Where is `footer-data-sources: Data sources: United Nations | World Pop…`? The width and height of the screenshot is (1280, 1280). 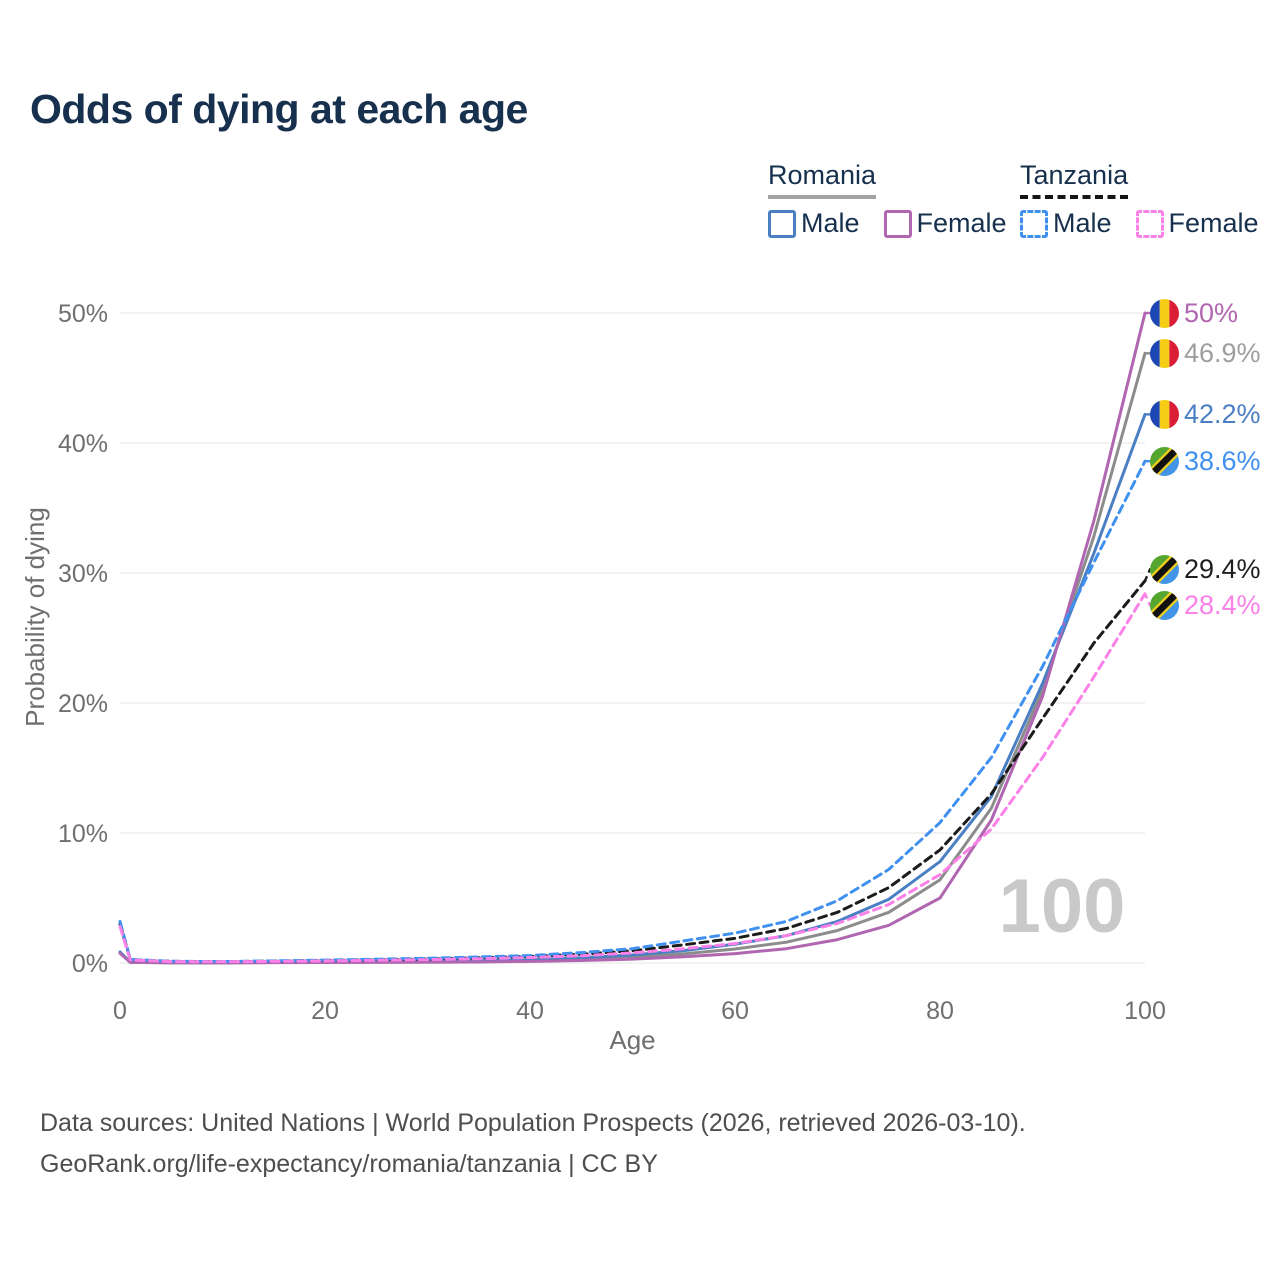 footer-data-sources: Data sources: United Nations | World Pop… is located at coordinates (533, 1123).